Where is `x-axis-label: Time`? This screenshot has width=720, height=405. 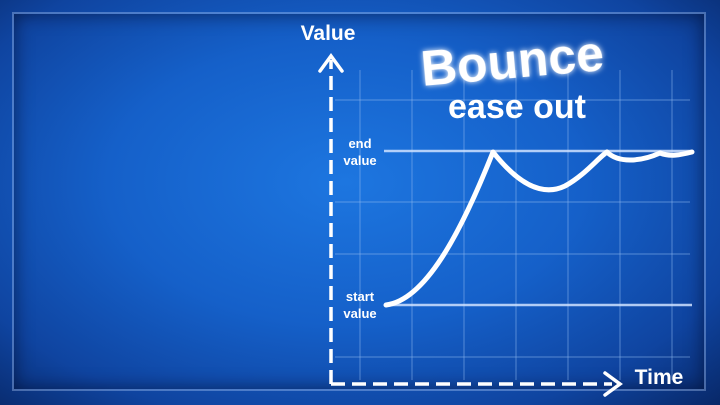
x-axis-label: Time is located at coordinates (659, 377).